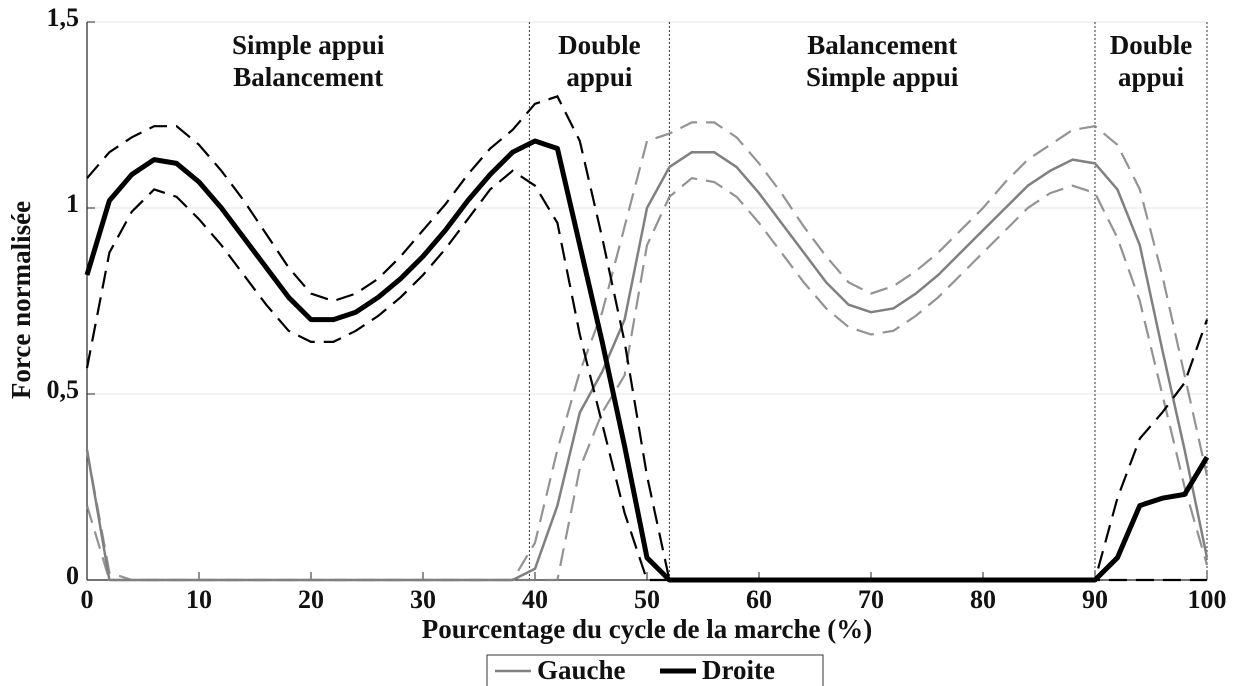 This screenshot has height=686, width=1239. What do you see at coordinates (199, 599) in the screenshot?
I see `x-tick-label: 10` at bounding box center [199, 599].